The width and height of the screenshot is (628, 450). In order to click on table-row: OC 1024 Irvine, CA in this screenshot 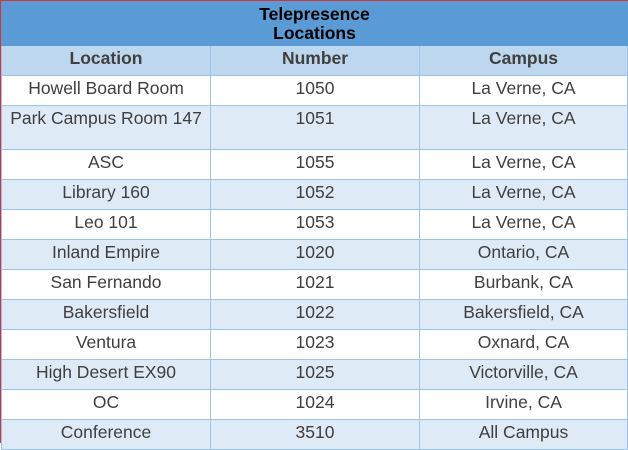, I will do `click(314, 404)`.